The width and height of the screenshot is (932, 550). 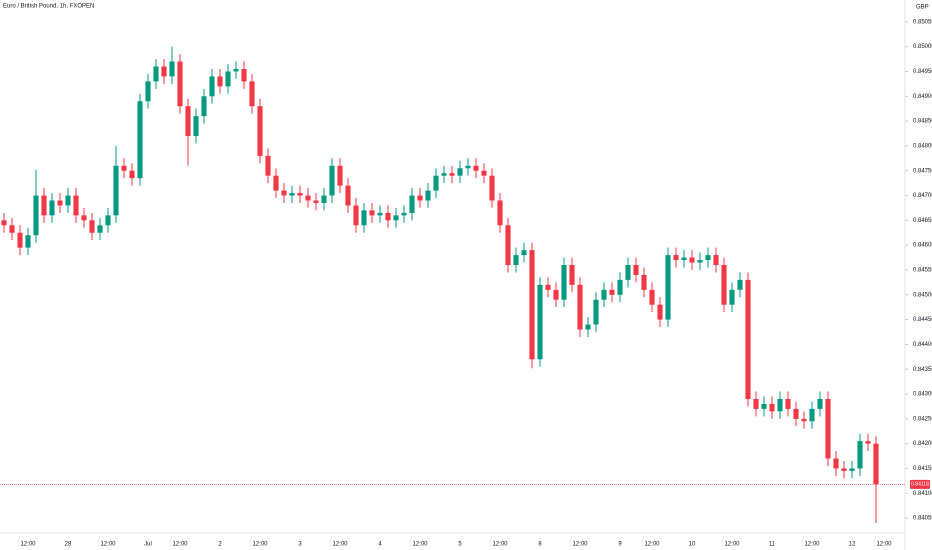 I want to click on x-tick-label: 12, so click(x=852, y=545).